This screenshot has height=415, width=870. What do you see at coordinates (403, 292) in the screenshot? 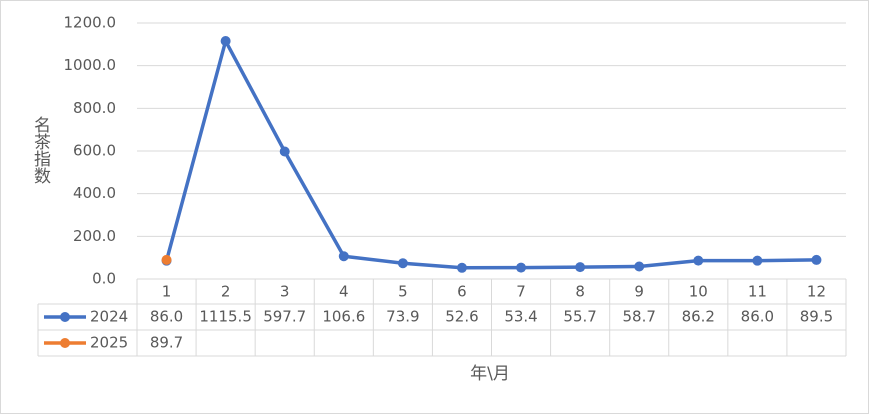
I see `x-tick-label: 5` at bounding box center [403, 292].